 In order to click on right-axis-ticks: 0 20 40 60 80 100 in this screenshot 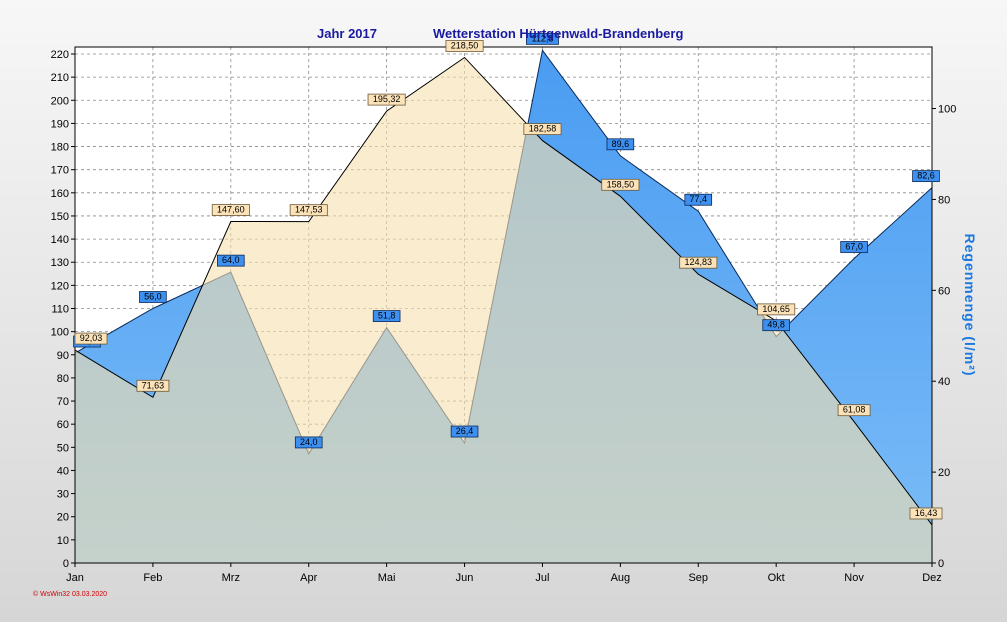, I will do `click(944, 337)`.